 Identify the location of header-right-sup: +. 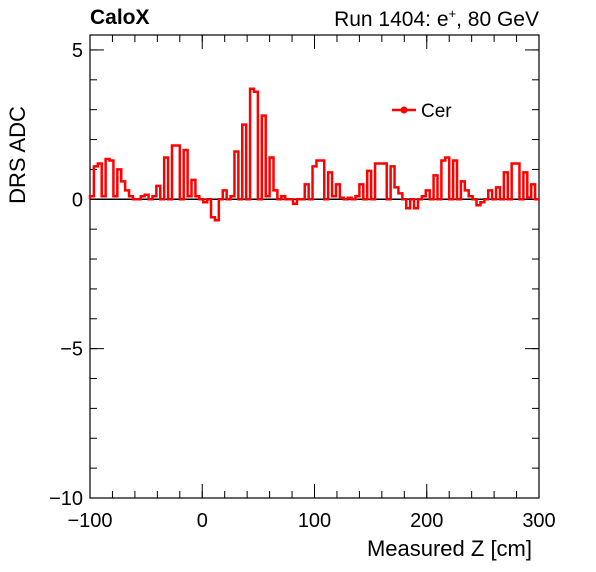
(452, 13).